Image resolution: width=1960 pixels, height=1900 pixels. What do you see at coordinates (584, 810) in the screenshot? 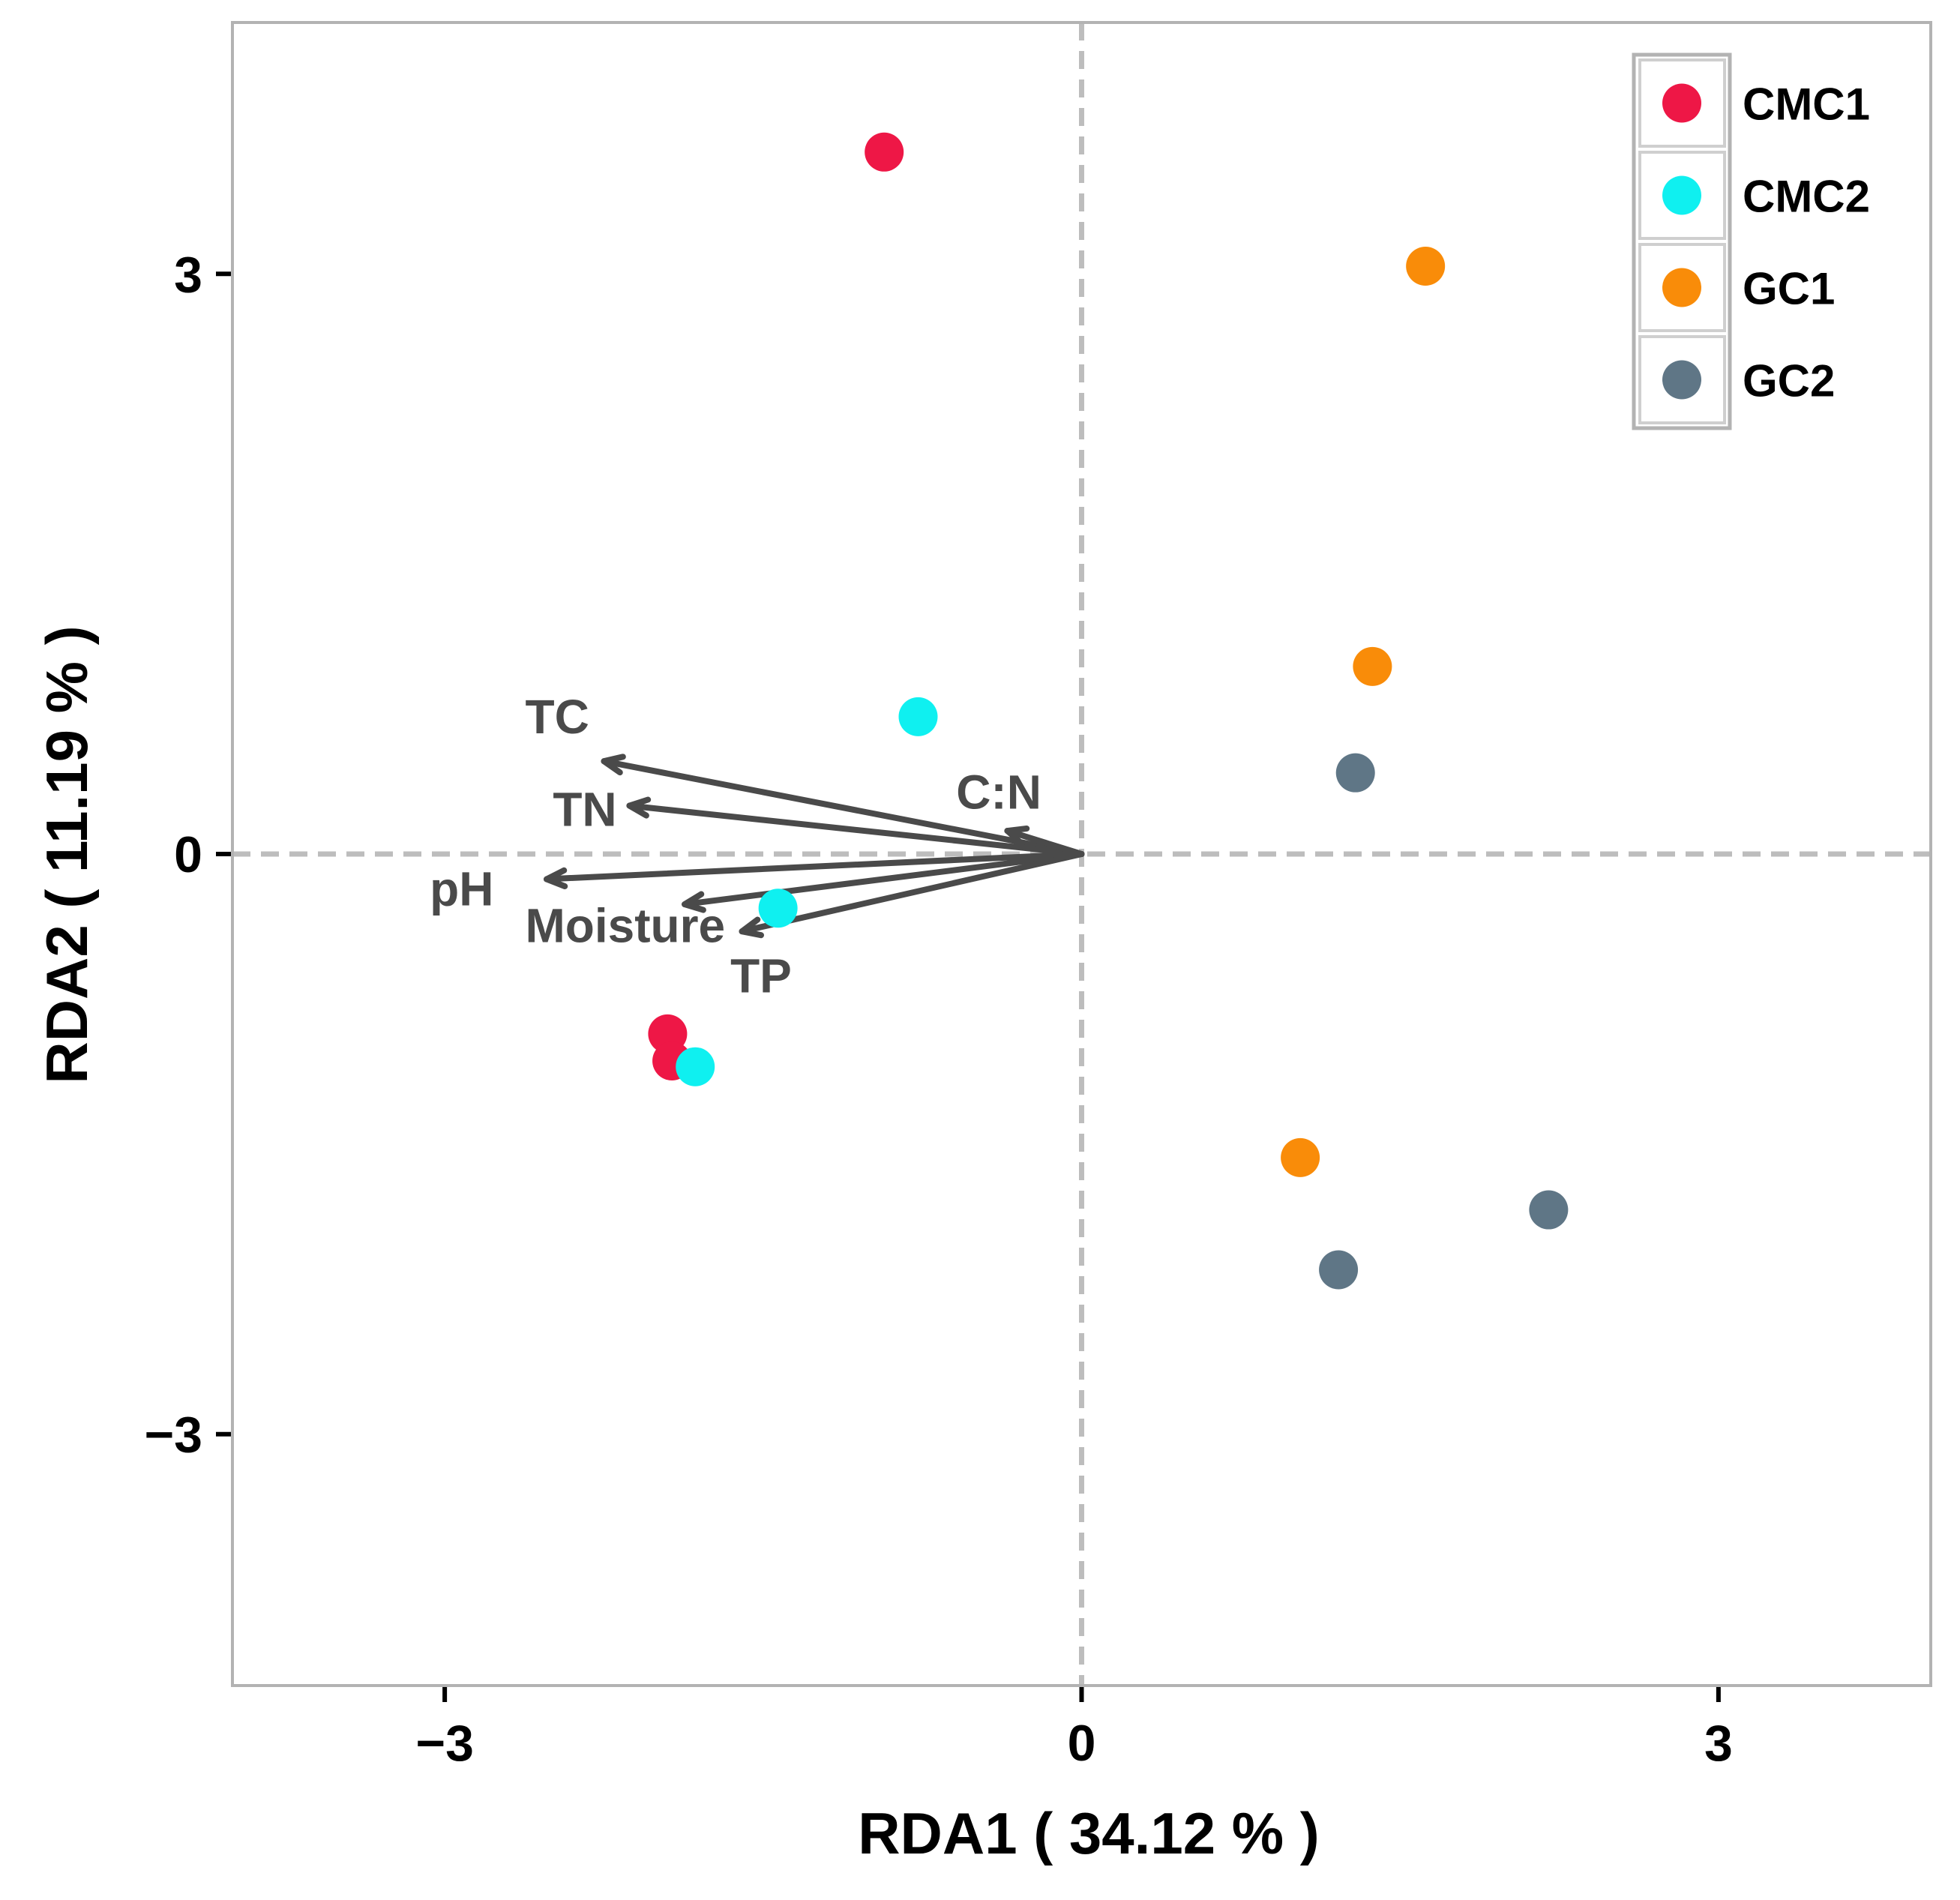
I see `vector-label: TN` at bounding box center [584, 810].